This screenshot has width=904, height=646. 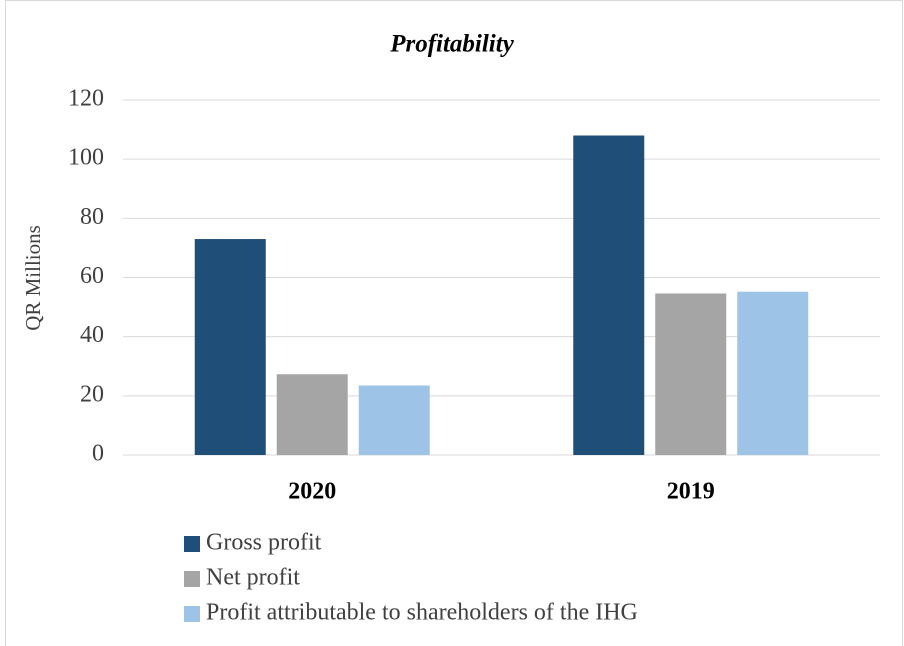 I want to click on x-tick-label: 2019, so click(x=691, y=492).